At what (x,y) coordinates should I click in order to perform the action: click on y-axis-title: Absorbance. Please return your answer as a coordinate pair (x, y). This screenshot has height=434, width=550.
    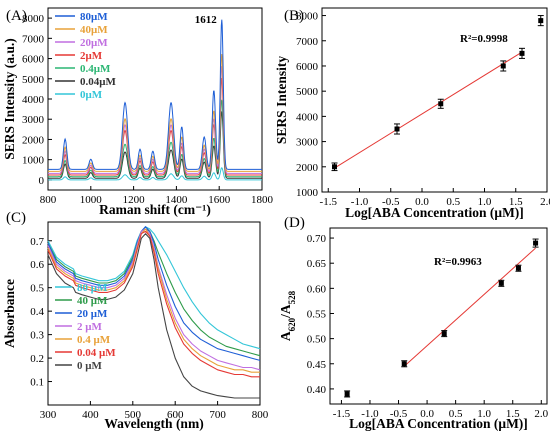
    Looking at the image, I should click on (9, 313).